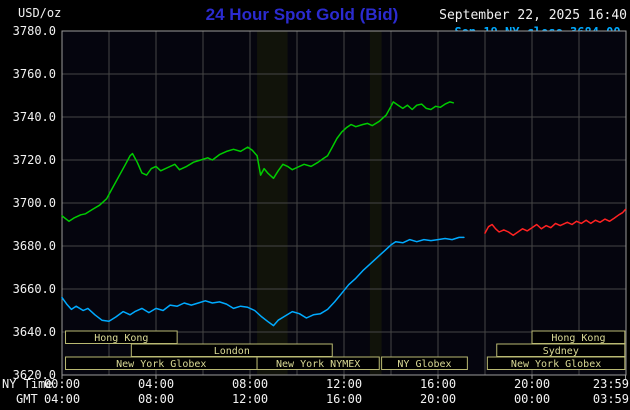 This screenshot has height=410, width=630. What do you see at coordinates (232, 351) in the screenshot?
I see `session-label: London` at bounding box center [232, 351].